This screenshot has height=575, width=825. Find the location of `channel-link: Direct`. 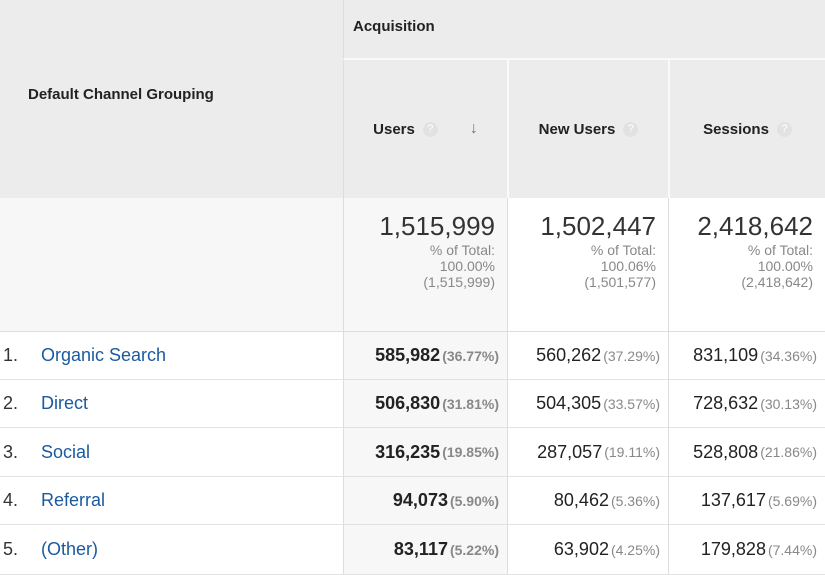

channel-link: Direct is located at coordinates (65, 403).